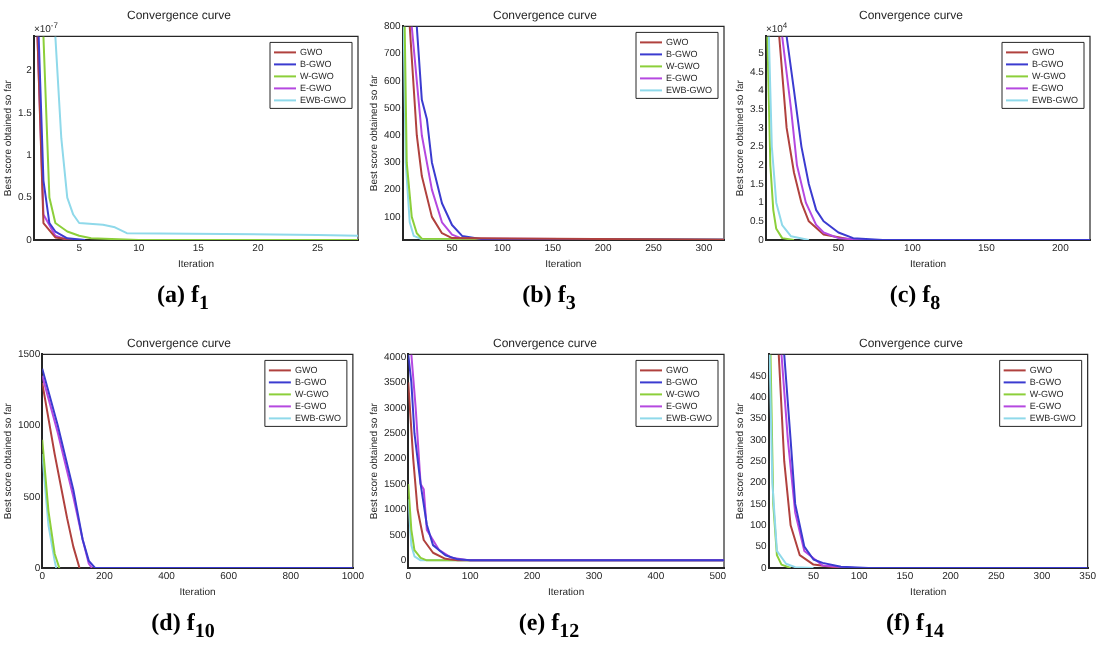 This screenshot has height=658, width=1100. What do you see at coordinates (549, 297) in the screenshot?
I see `text: (b) f$_{3}$` at bounding box center [549, 297].